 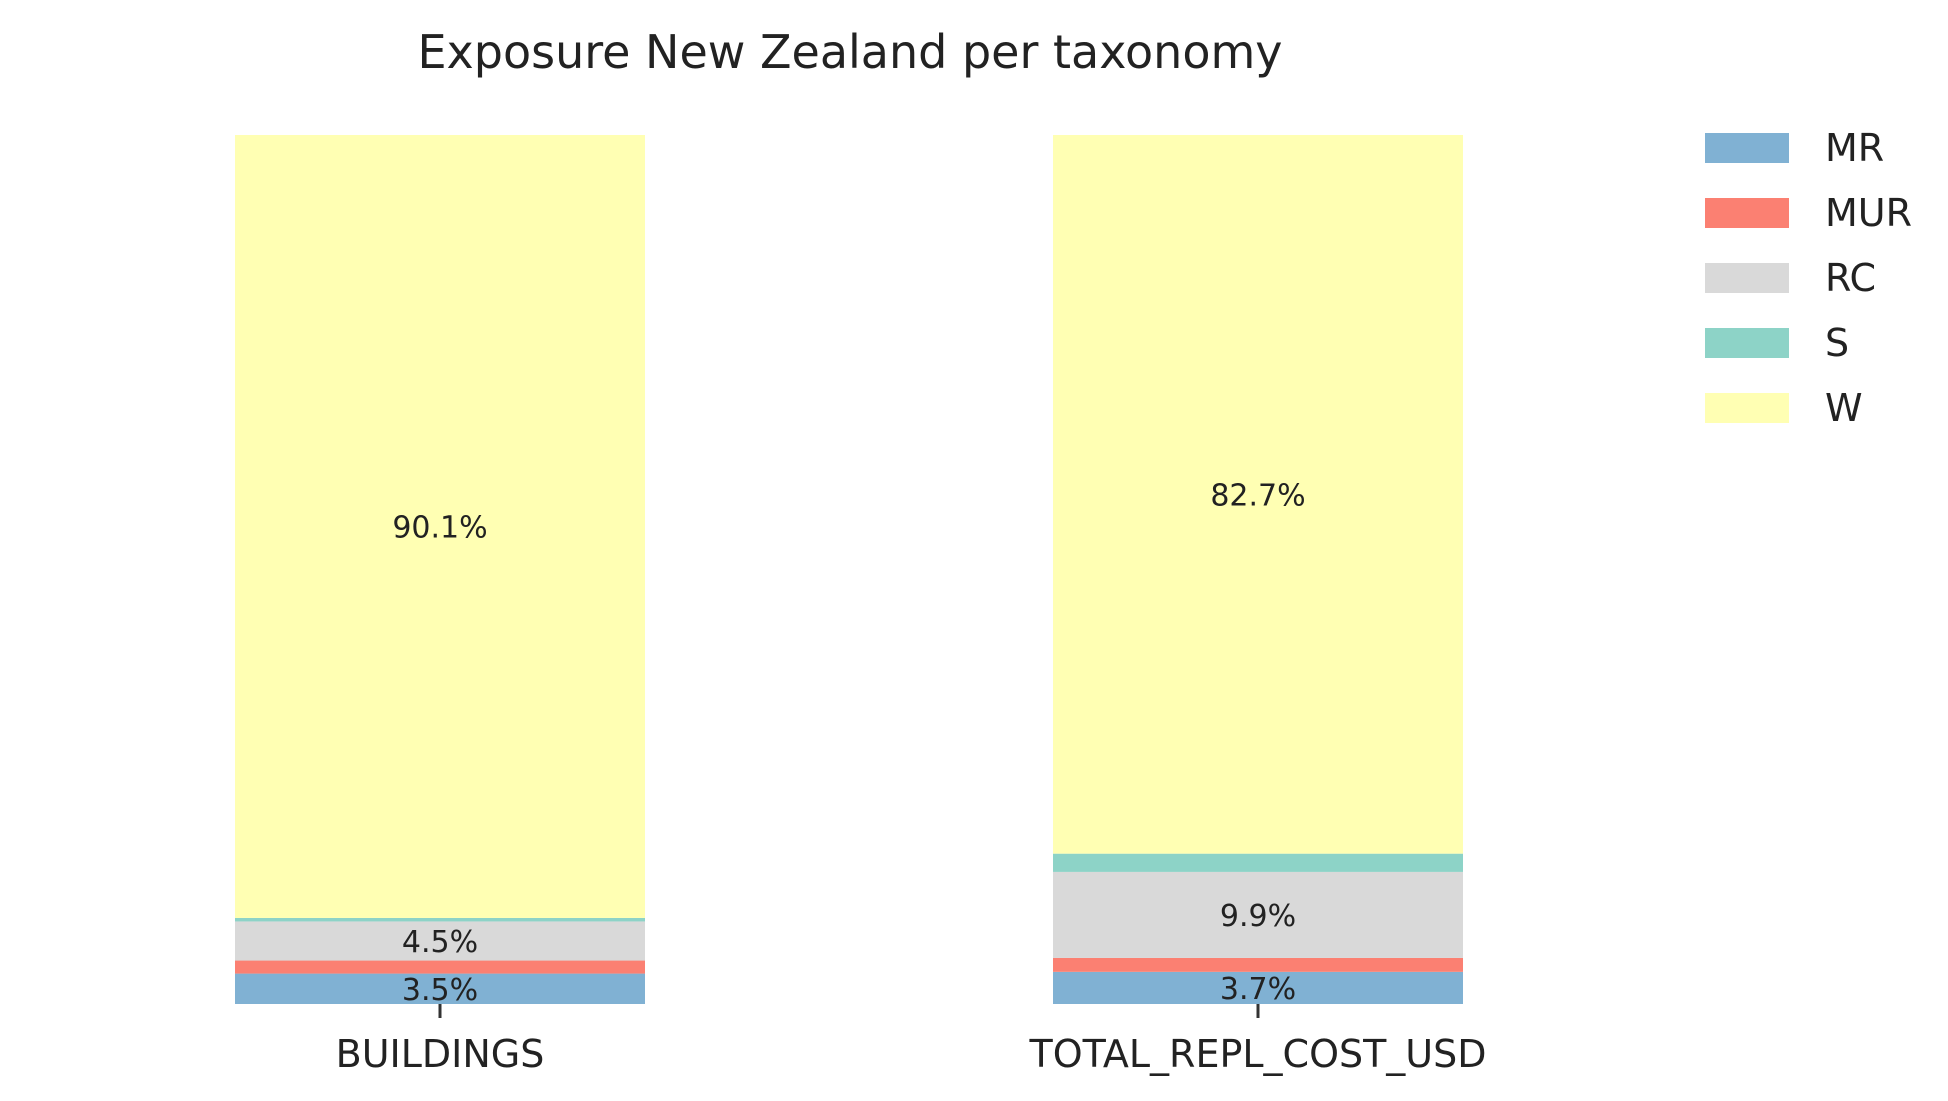 I want to click on chart-title: Exposure New Zealand per taxonomy, so click(x=849, y=52).